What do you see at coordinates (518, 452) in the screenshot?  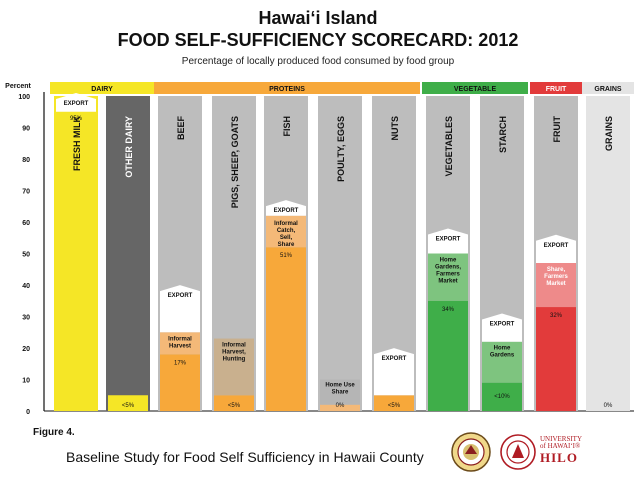 I see `university-logo` at bounding box center [518, 452].